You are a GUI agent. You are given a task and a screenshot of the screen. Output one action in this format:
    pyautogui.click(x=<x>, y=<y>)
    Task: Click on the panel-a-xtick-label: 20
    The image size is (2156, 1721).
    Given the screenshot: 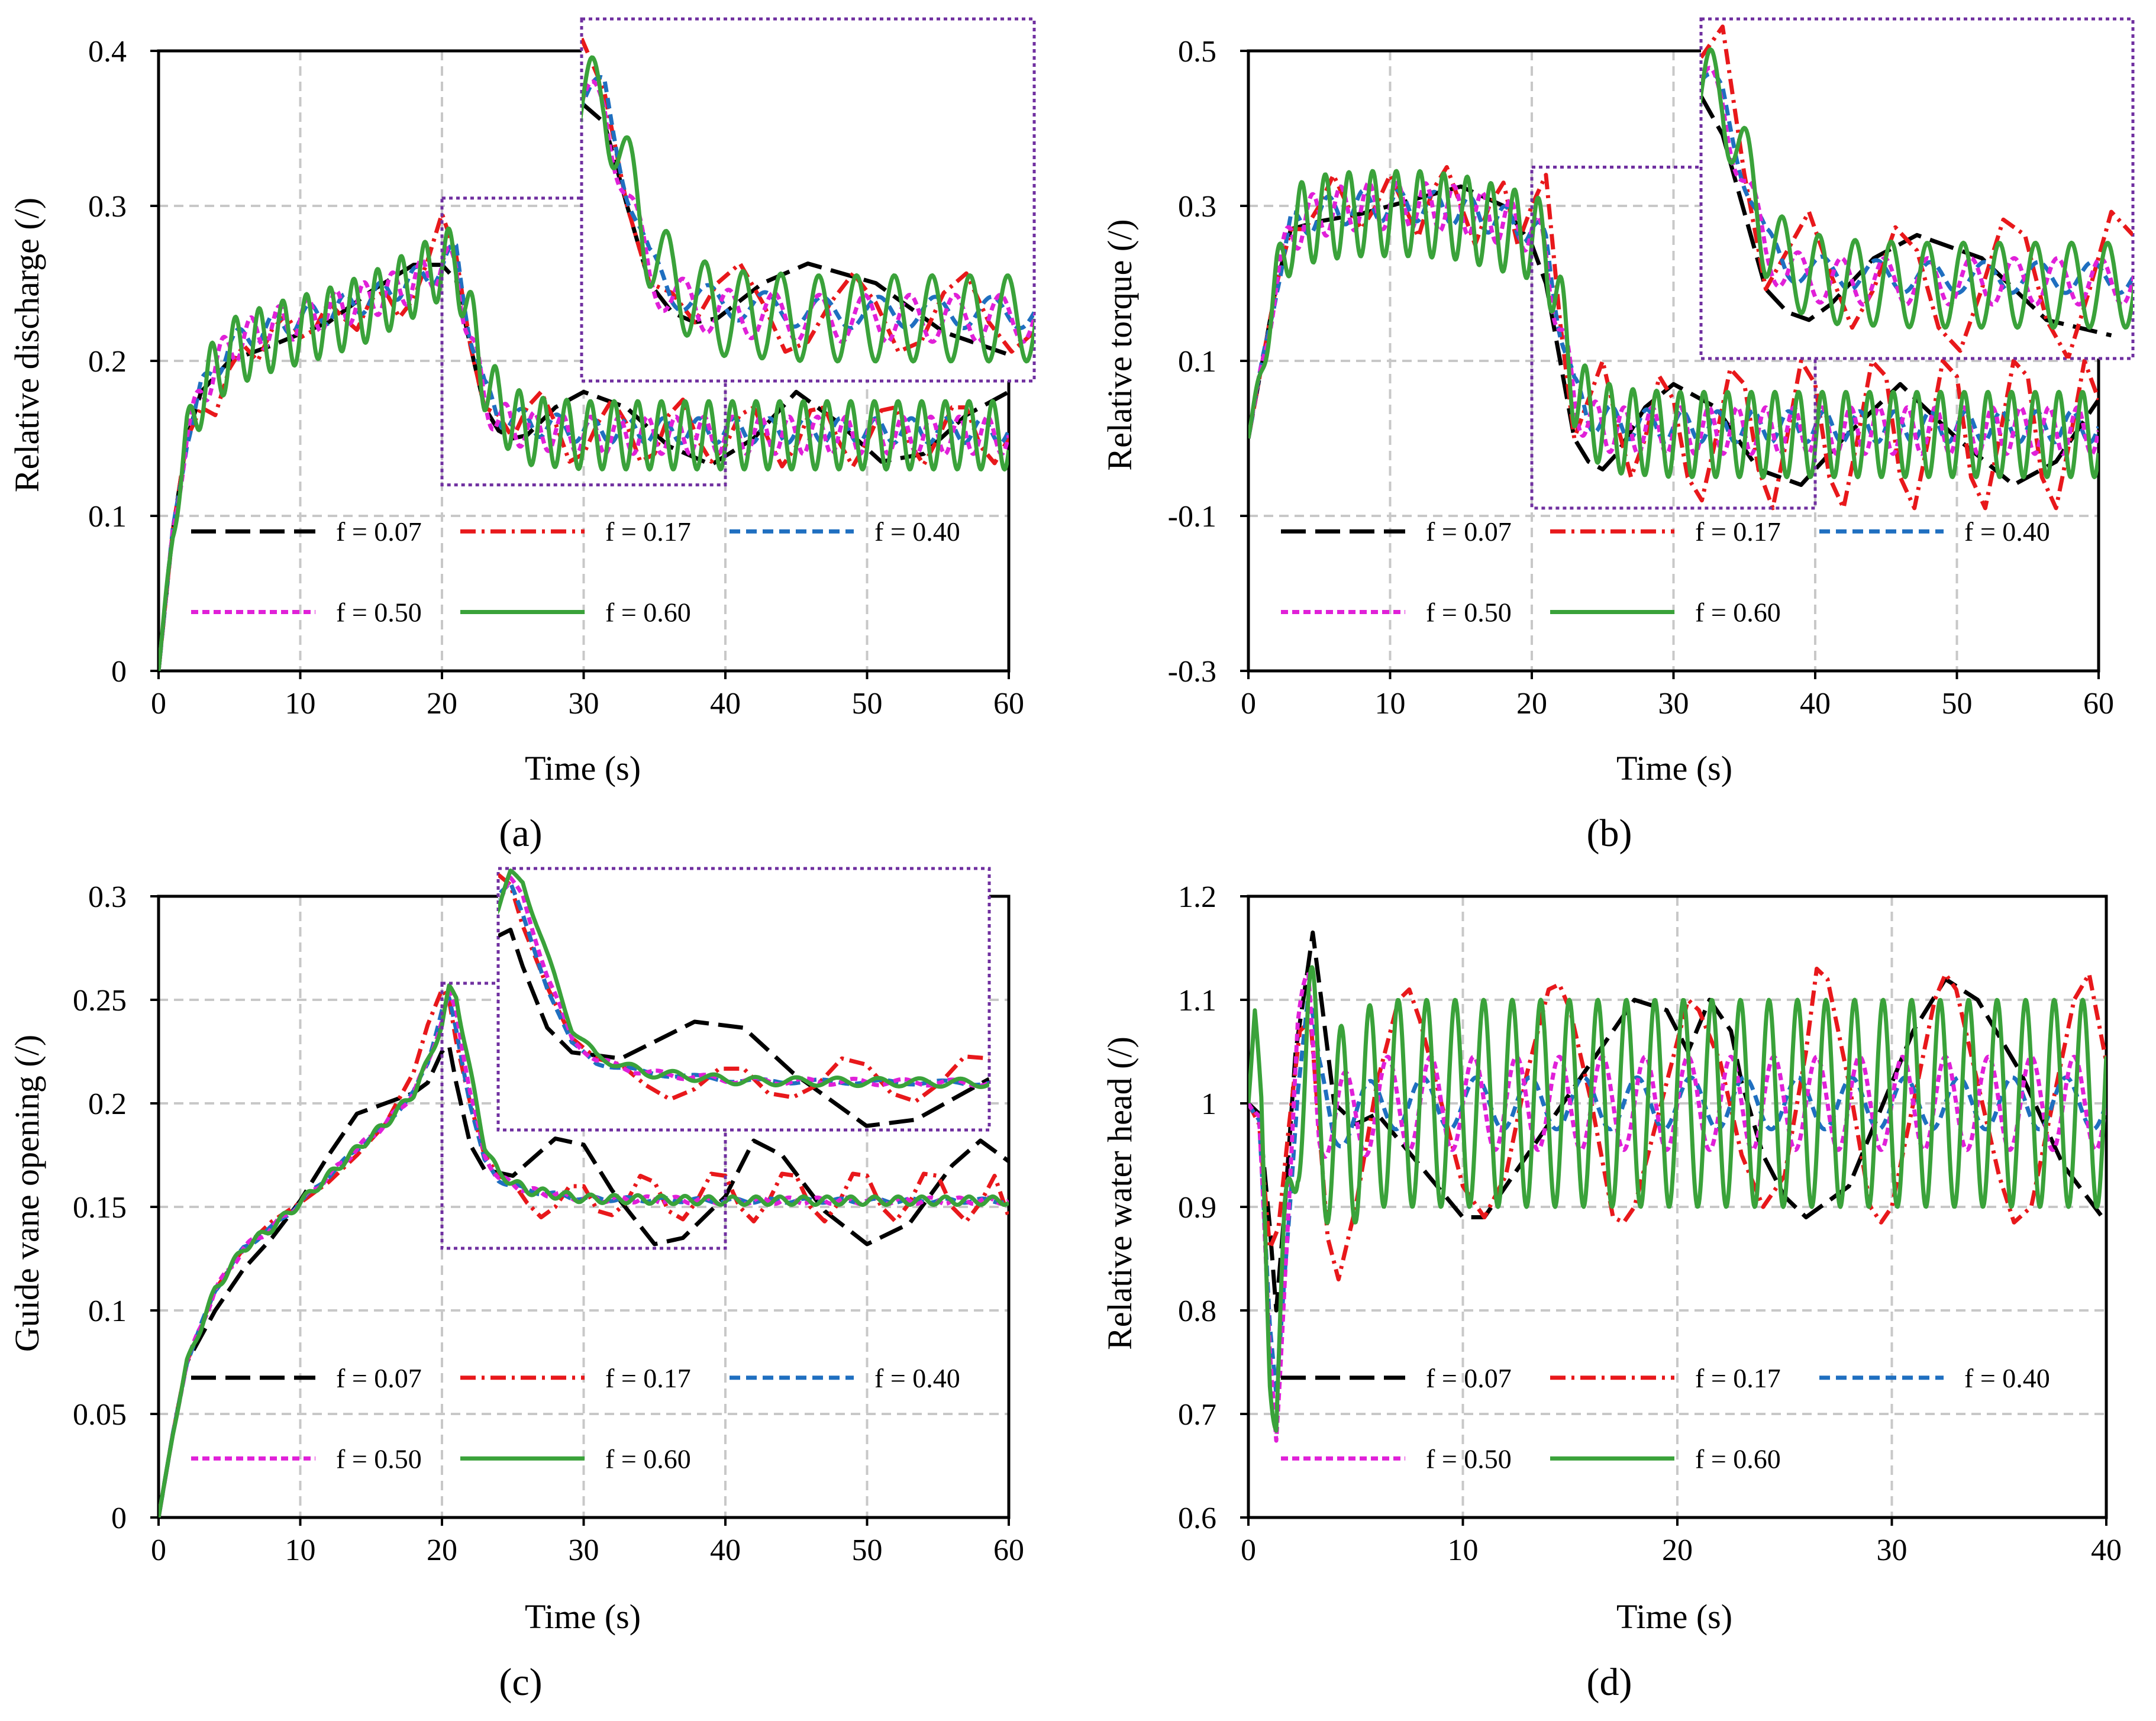 What is the action you would take?
    pyautogui.click(x=442, y=704)
    